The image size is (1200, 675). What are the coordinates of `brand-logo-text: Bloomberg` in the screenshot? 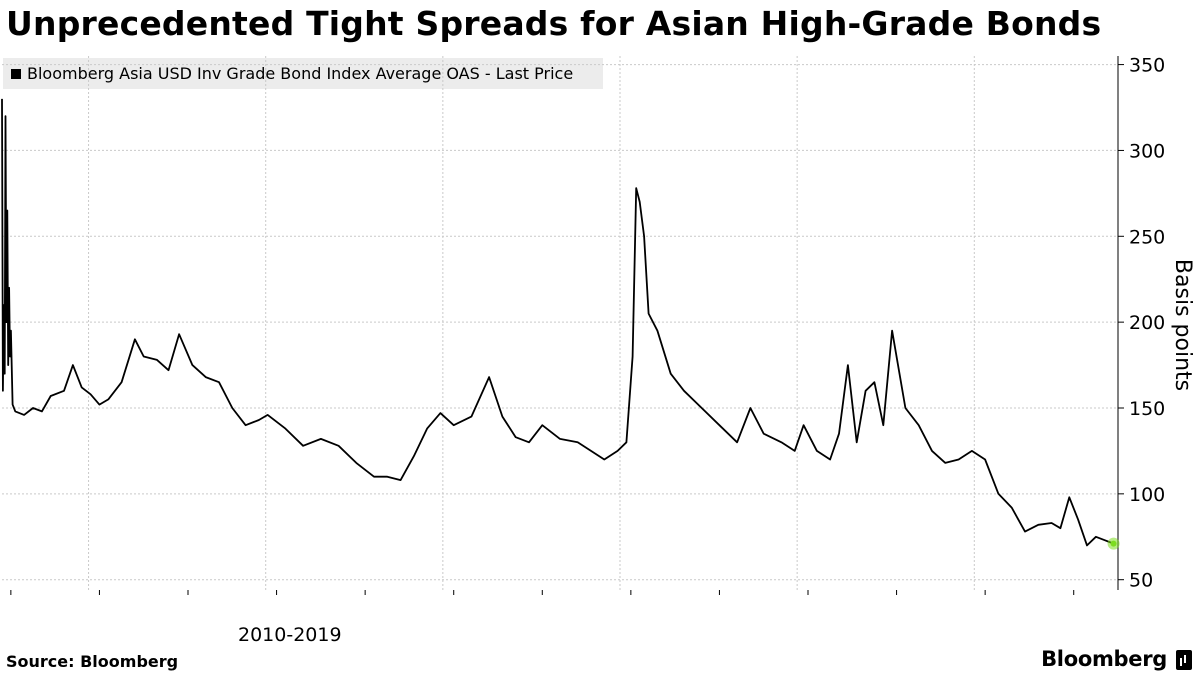 It's located at (1104, 659).